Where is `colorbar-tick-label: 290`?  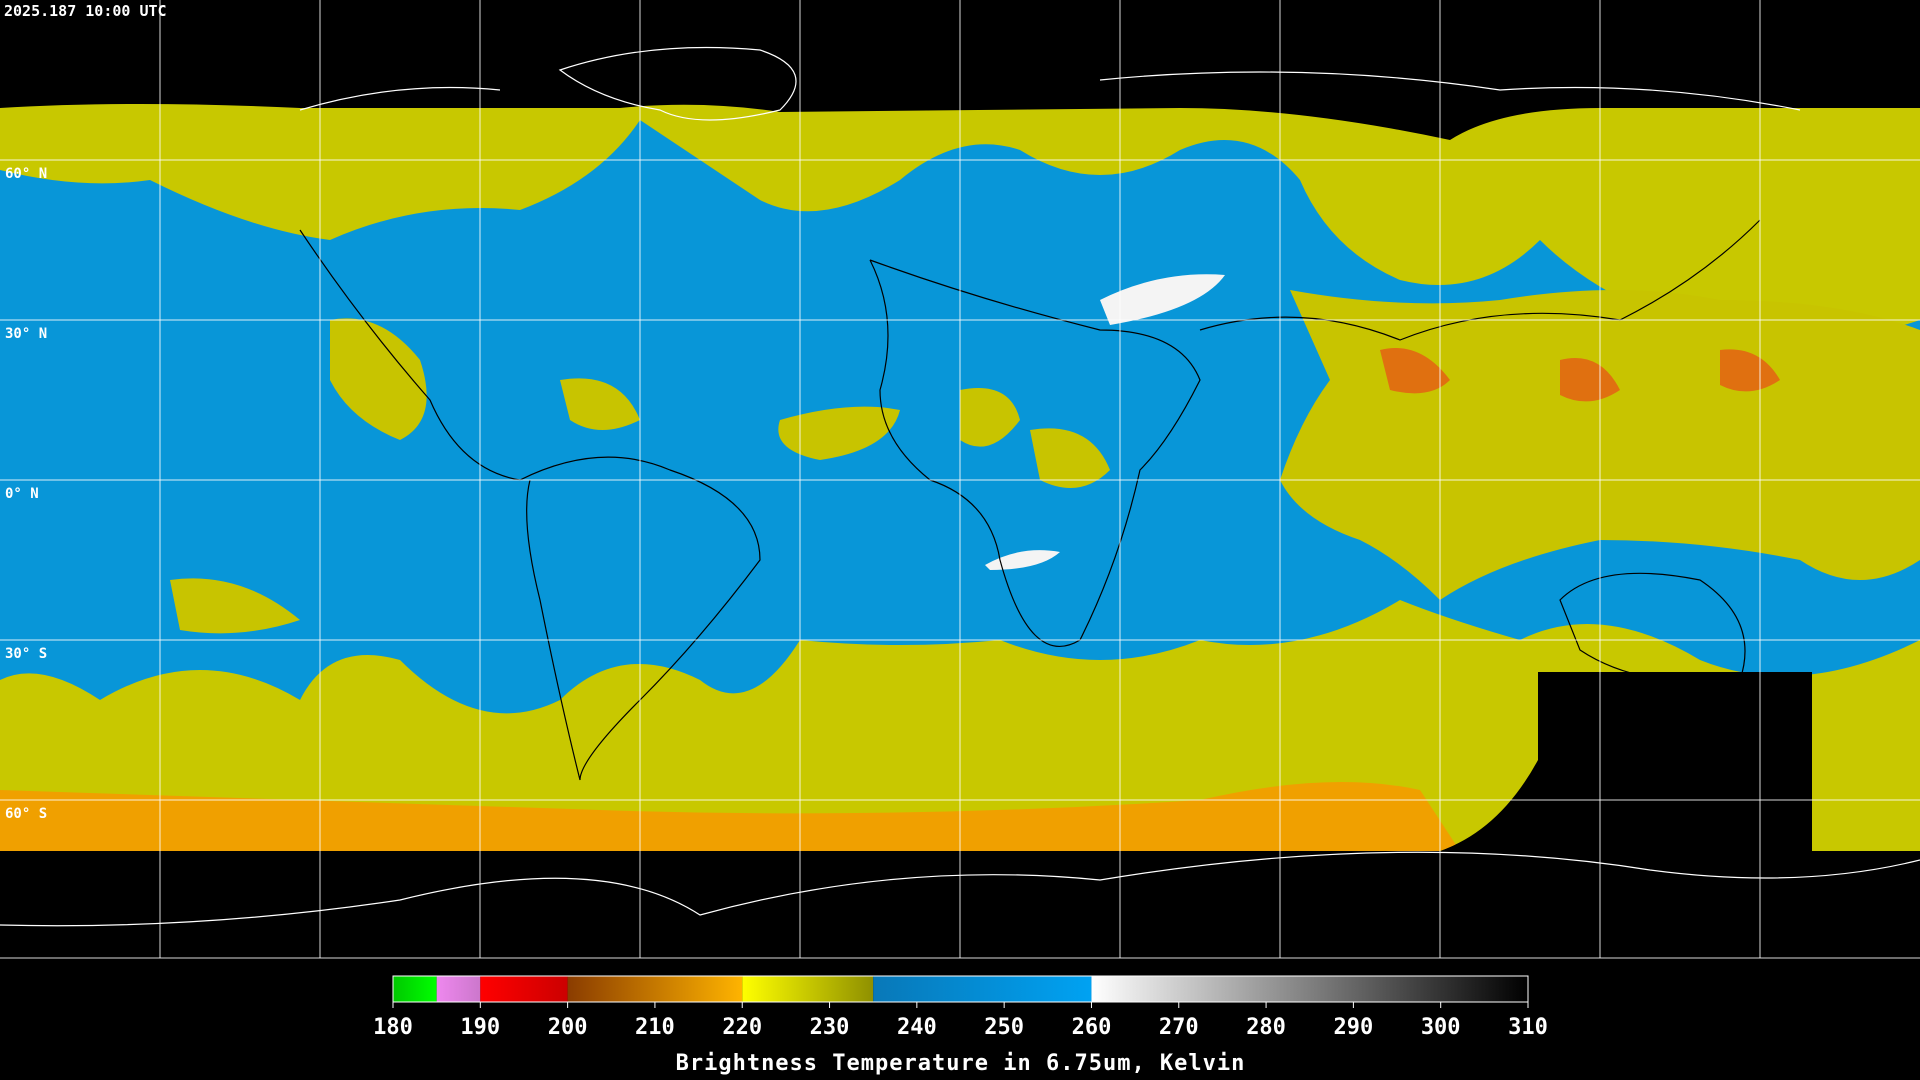
colorbar-tick-label: 290 is located at coordinates (1354, 1027).